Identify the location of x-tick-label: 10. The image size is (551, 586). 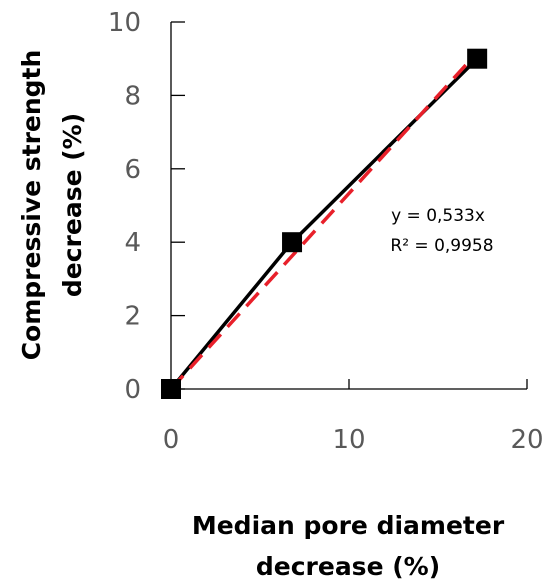
(348, 440).